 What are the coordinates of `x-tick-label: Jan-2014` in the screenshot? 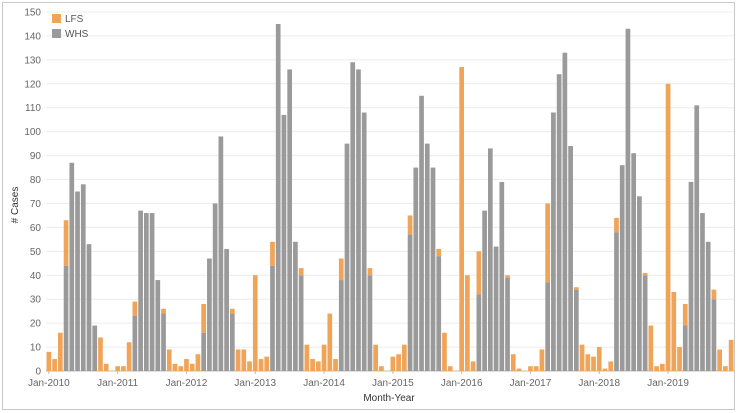 It's located at (324, 383).